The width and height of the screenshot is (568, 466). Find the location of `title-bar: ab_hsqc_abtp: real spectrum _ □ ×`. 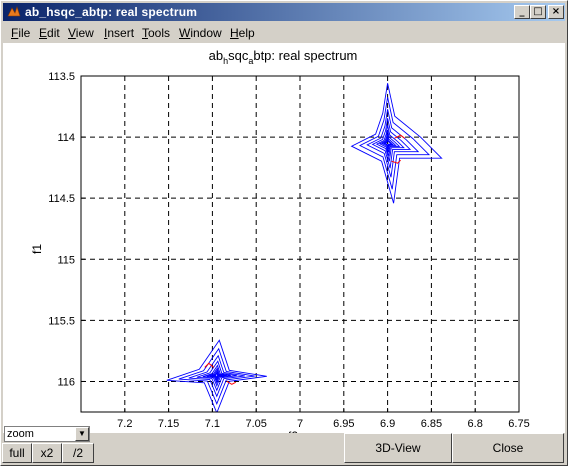

title-bar: ab_hsqc_abtp: real spectrum _ □ × is located at coordinates (284, 12).